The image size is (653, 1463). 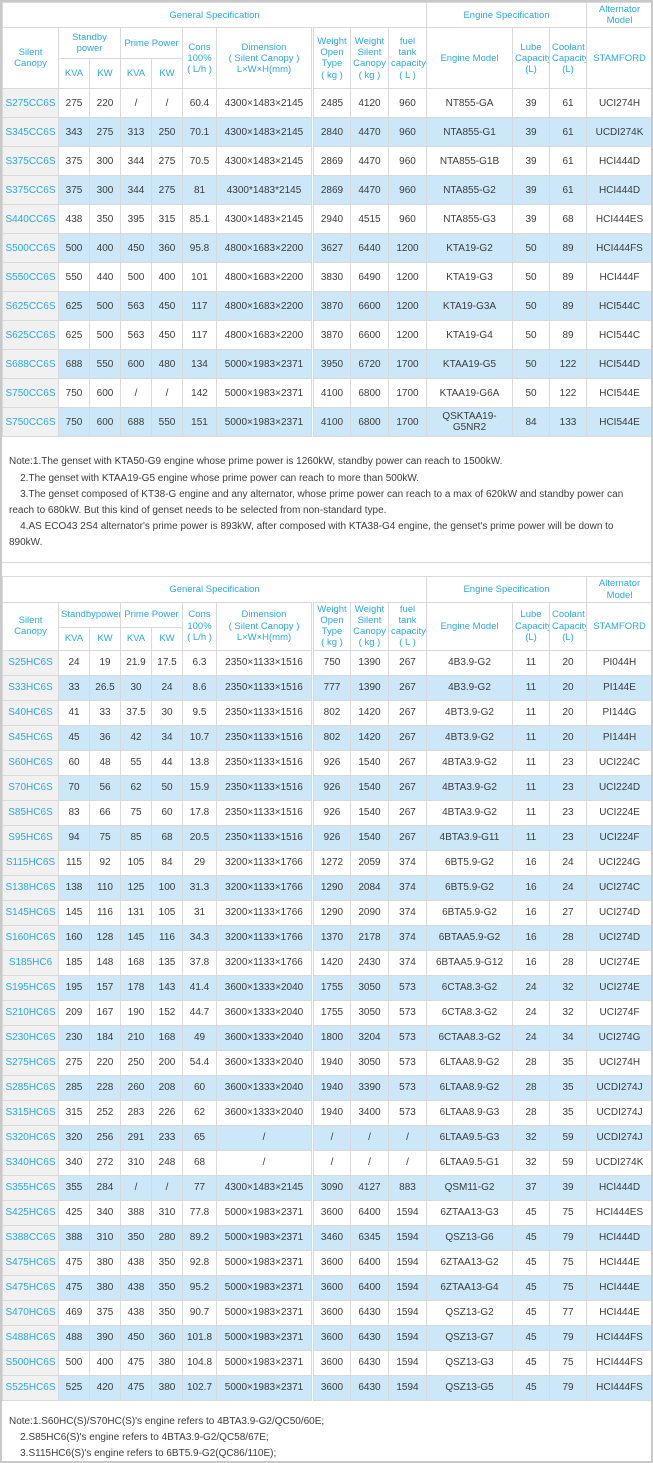 What do you see at coordinates (30, 1387) in the screenshot?
I see `model-name-link: S525HC6S` at bounding box center [30, 1387].